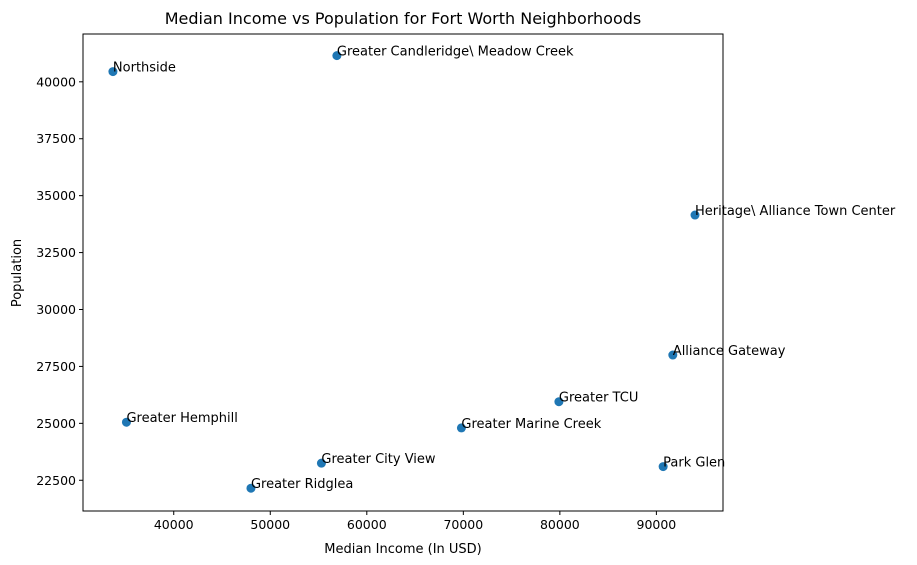 The image size is (917, 565). Describe the element at coordinates (598, 398) in the screenshot. I see `point-label: Greater TCU` at that location.